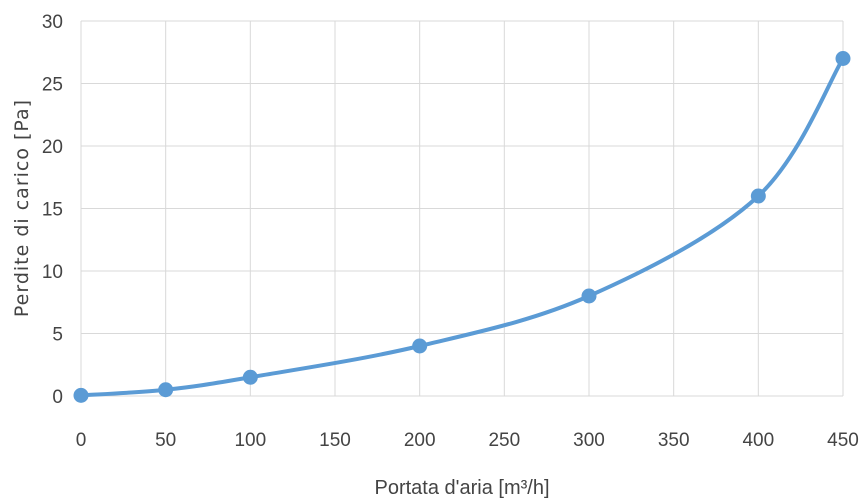 Image resolution: width=862 pixels, height=502 pixels. Describe the element at coordinates (22, 208) in the screenshot. I see `y-axis-label: Perdite di carico [Pa]` at that location.